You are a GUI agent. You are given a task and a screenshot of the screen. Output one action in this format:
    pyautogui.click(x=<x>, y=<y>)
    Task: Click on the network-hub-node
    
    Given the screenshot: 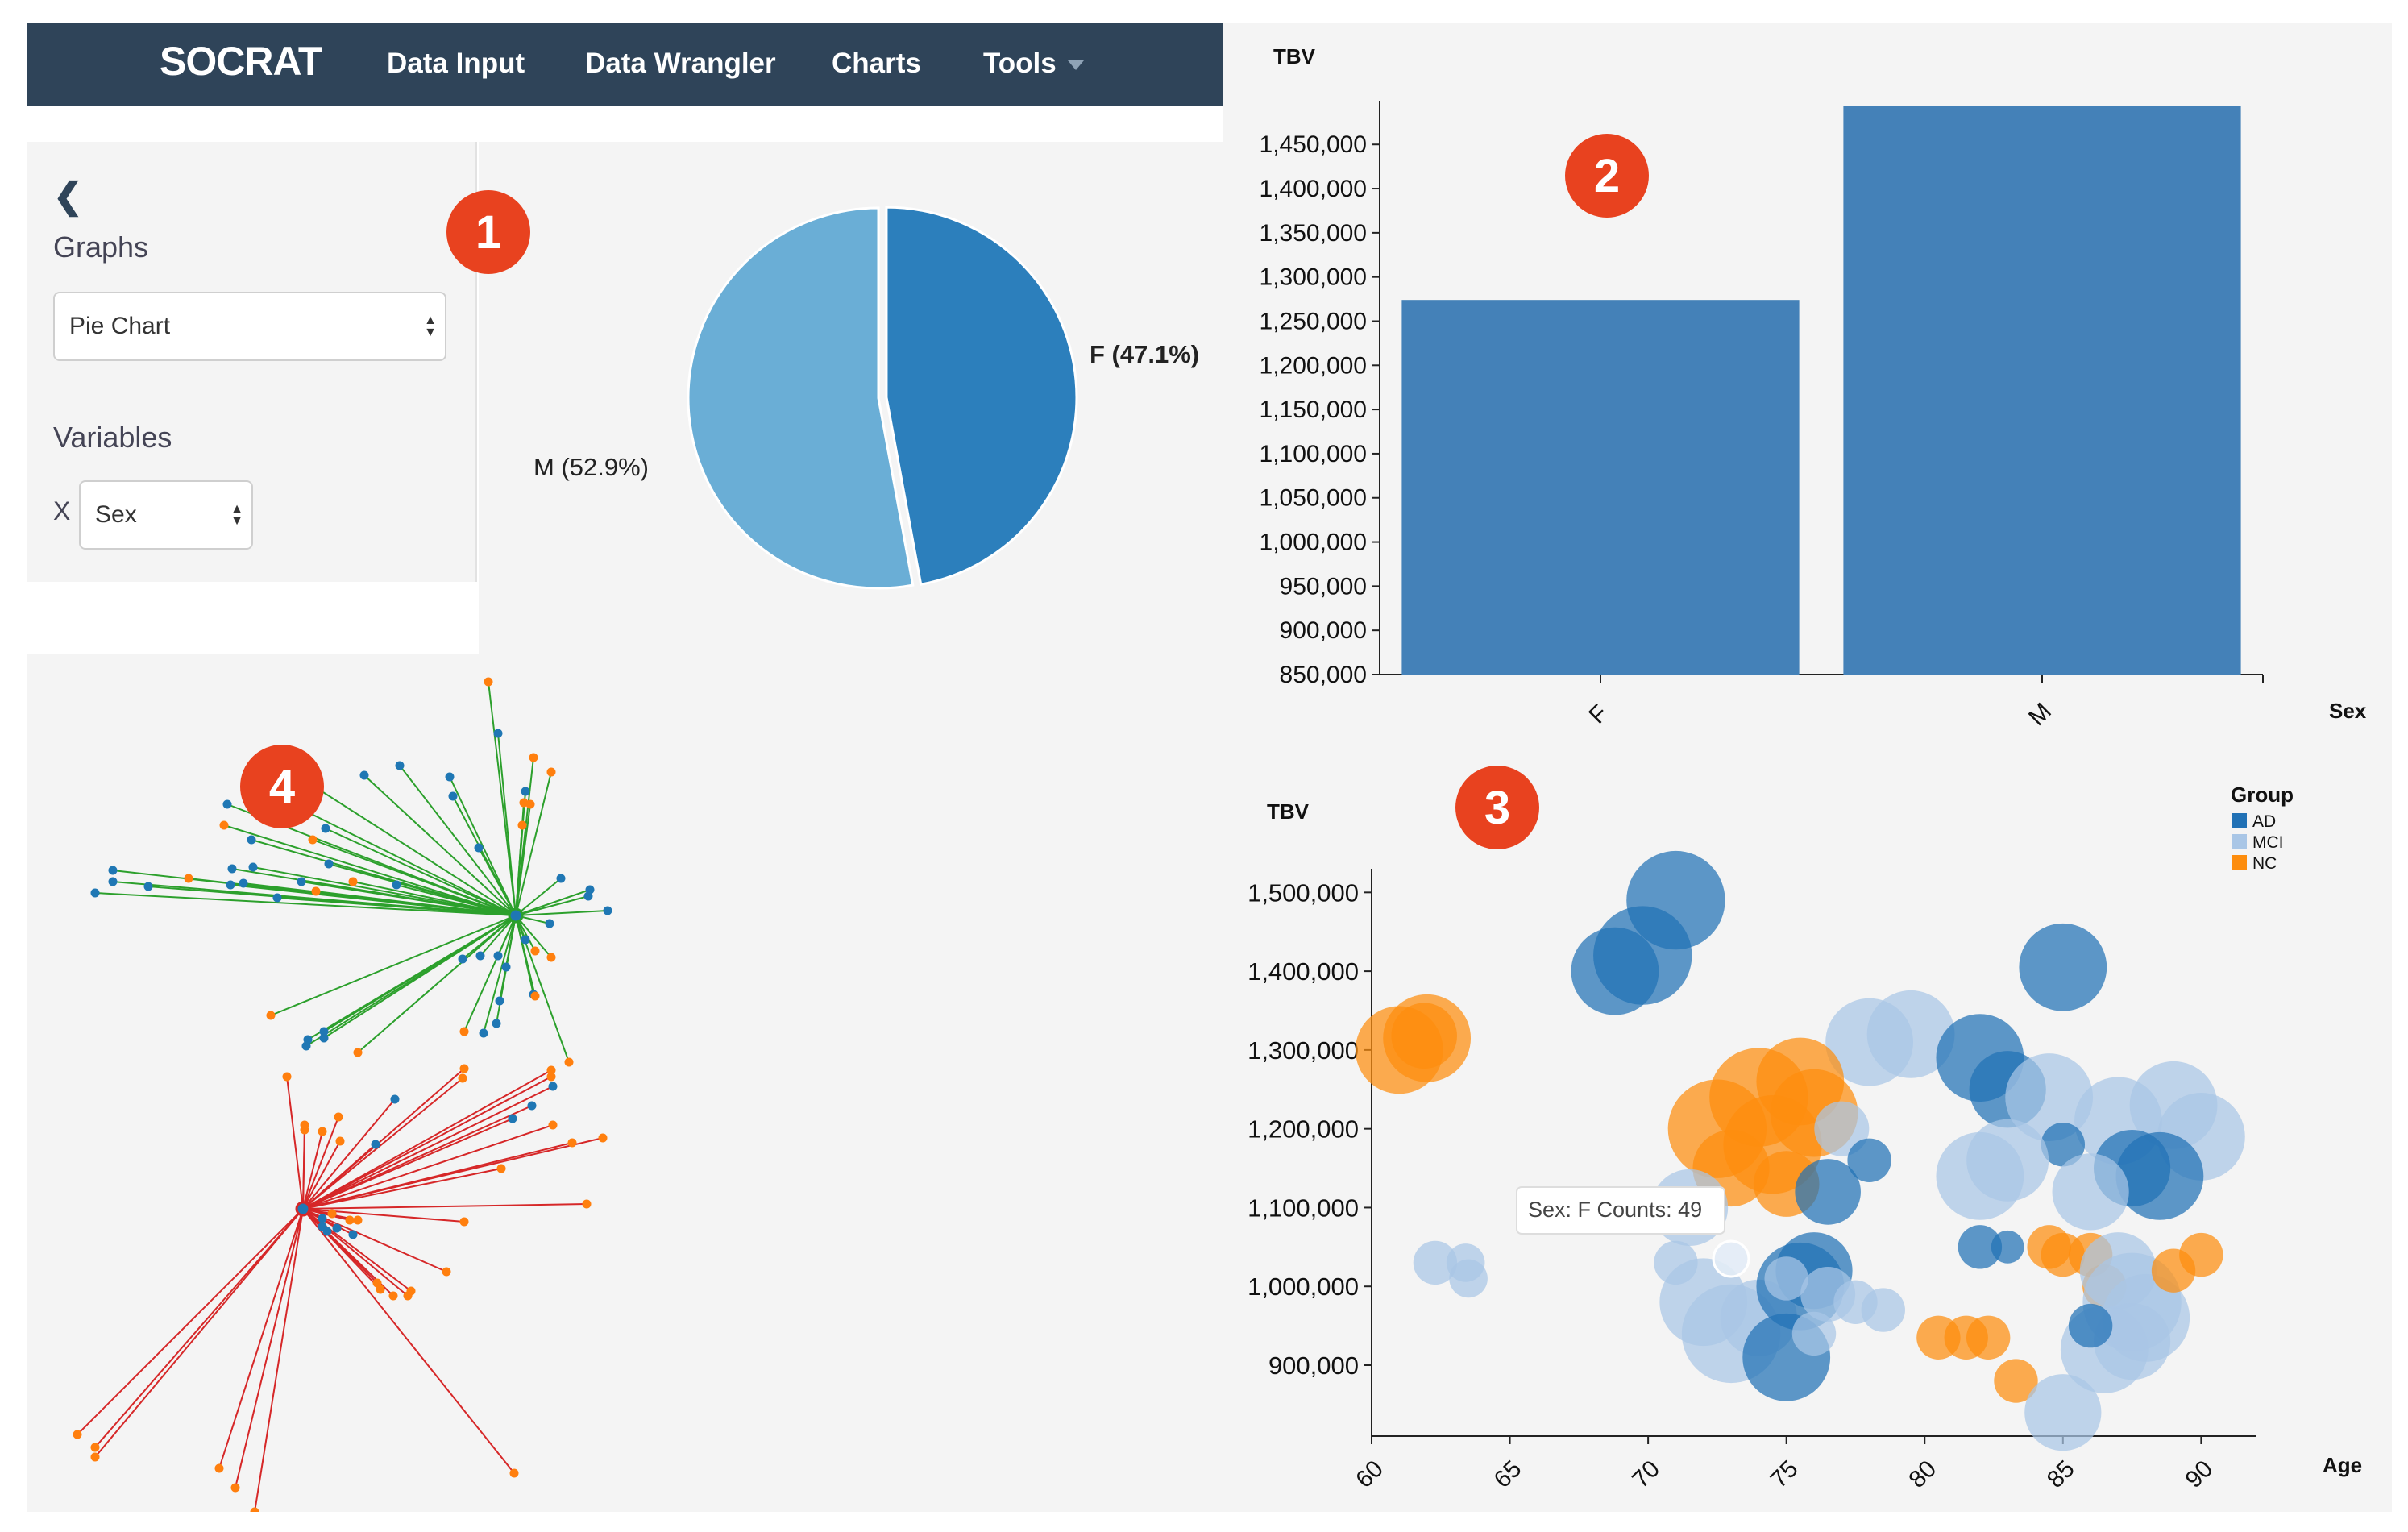 What is the action you would take?
    pyautogui.click(x=516, y=915)
    